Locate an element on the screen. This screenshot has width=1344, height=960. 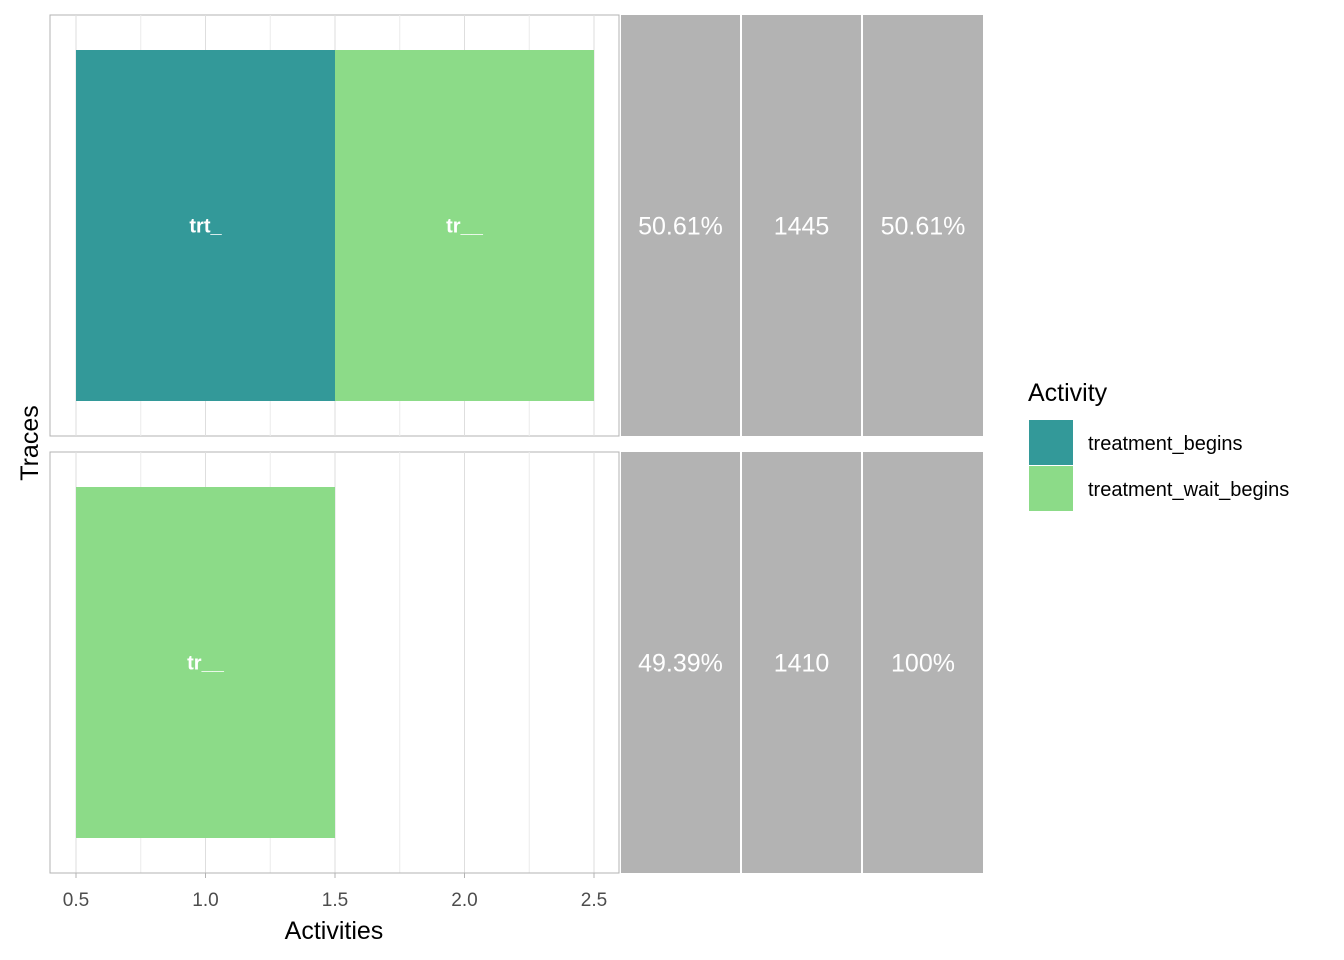
x-tick-label: 0.5 is located at coordinates (76, 900).